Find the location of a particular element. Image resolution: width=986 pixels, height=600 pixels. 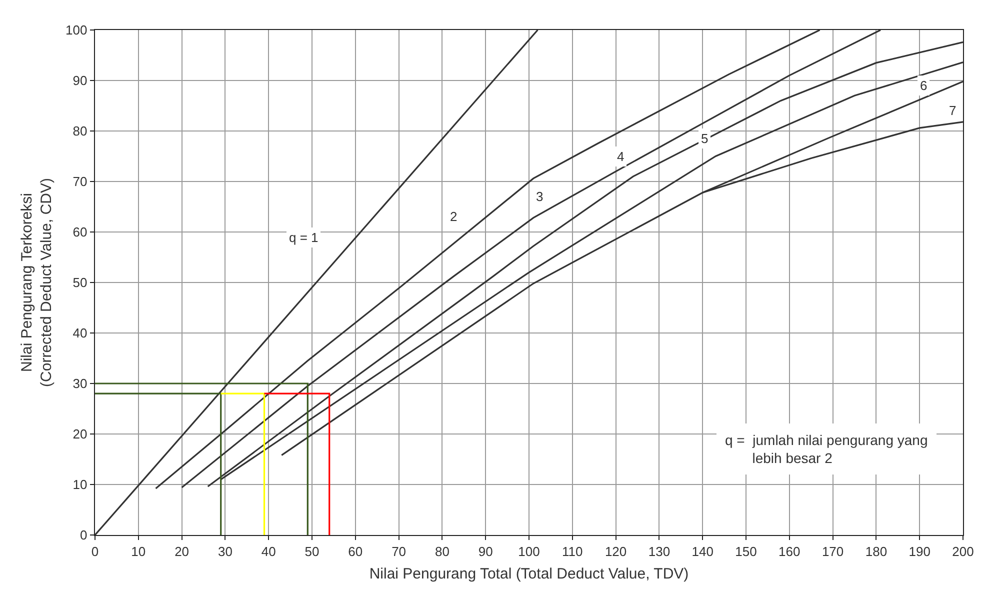

y-tick-label: 30 is located at coordinates (80, 384).